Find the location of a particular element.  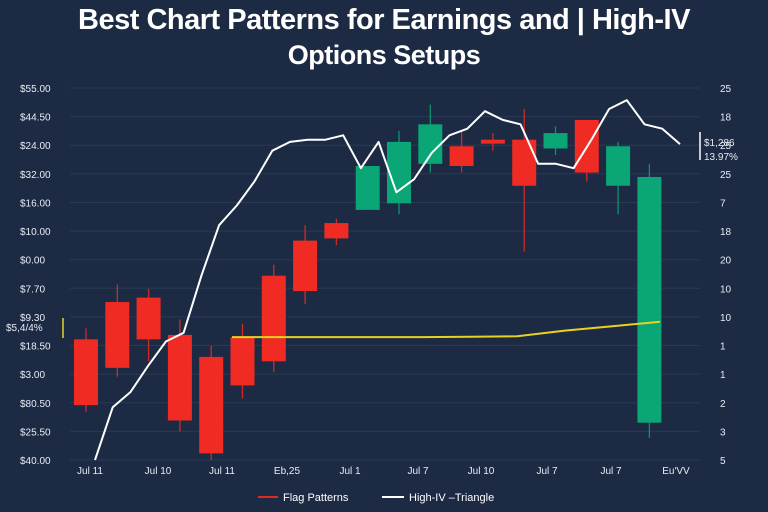

last-price-annotation: $1,286 is located at coordinates (719, 143).